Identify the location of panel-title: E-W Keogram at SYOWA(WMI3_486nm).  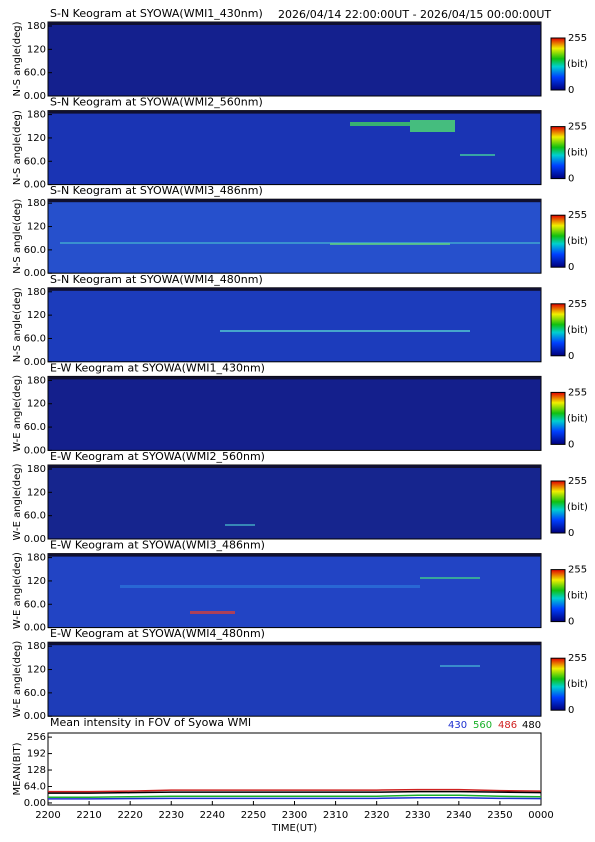
(157, 545).